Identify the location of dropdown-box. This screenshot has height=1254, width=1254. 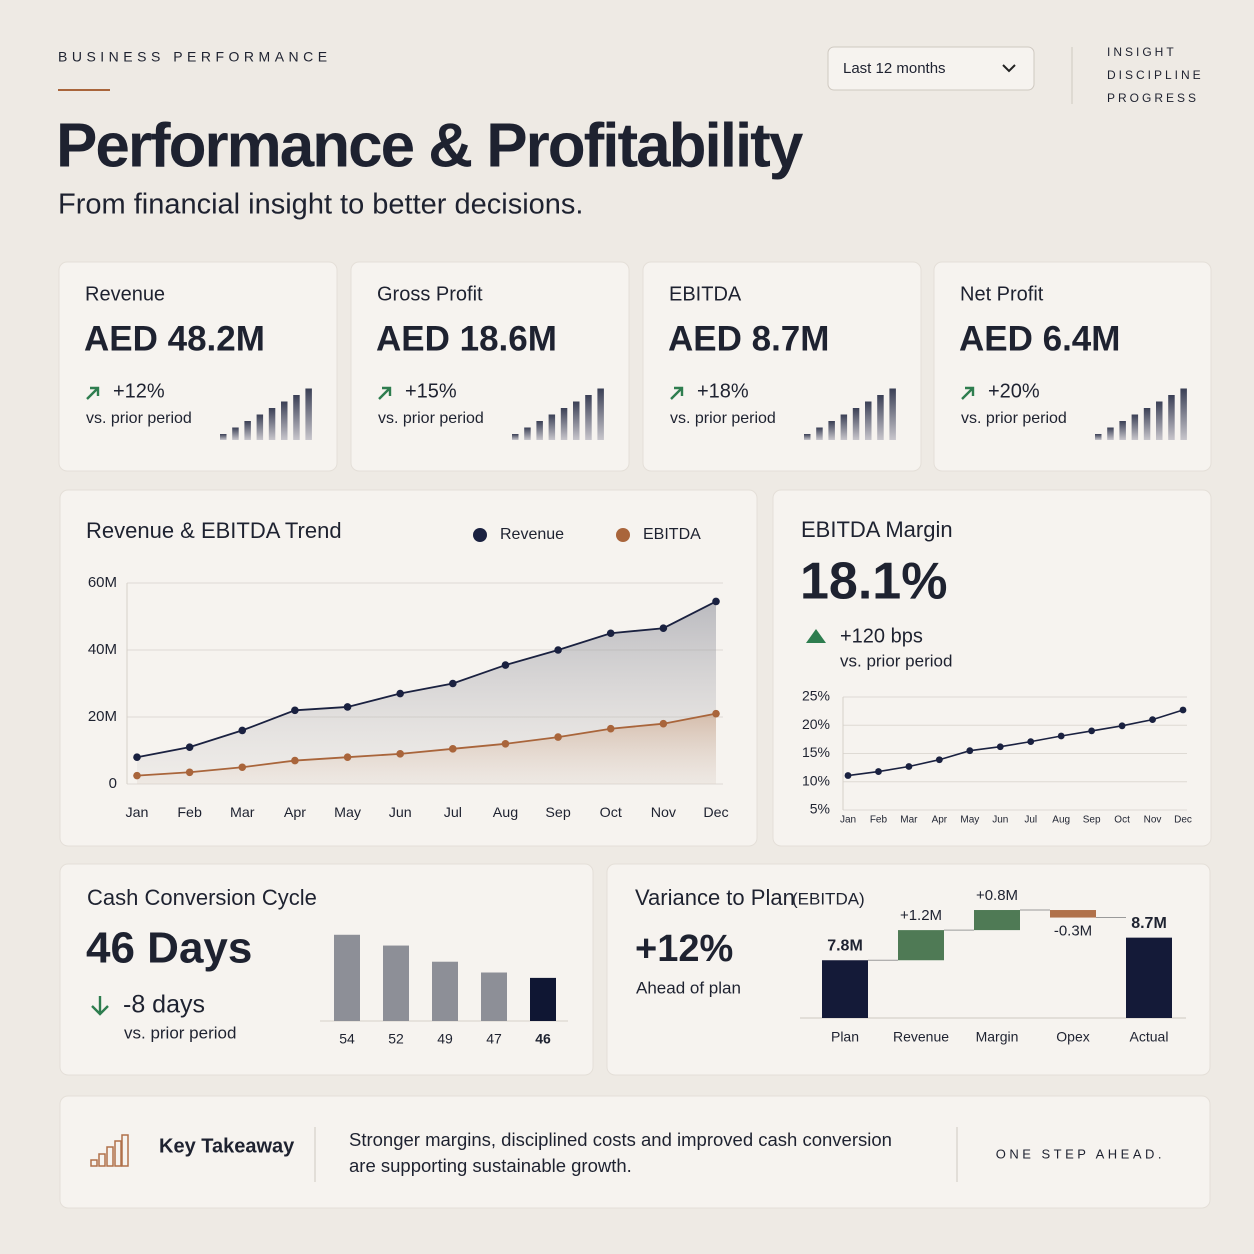
(931, 68).